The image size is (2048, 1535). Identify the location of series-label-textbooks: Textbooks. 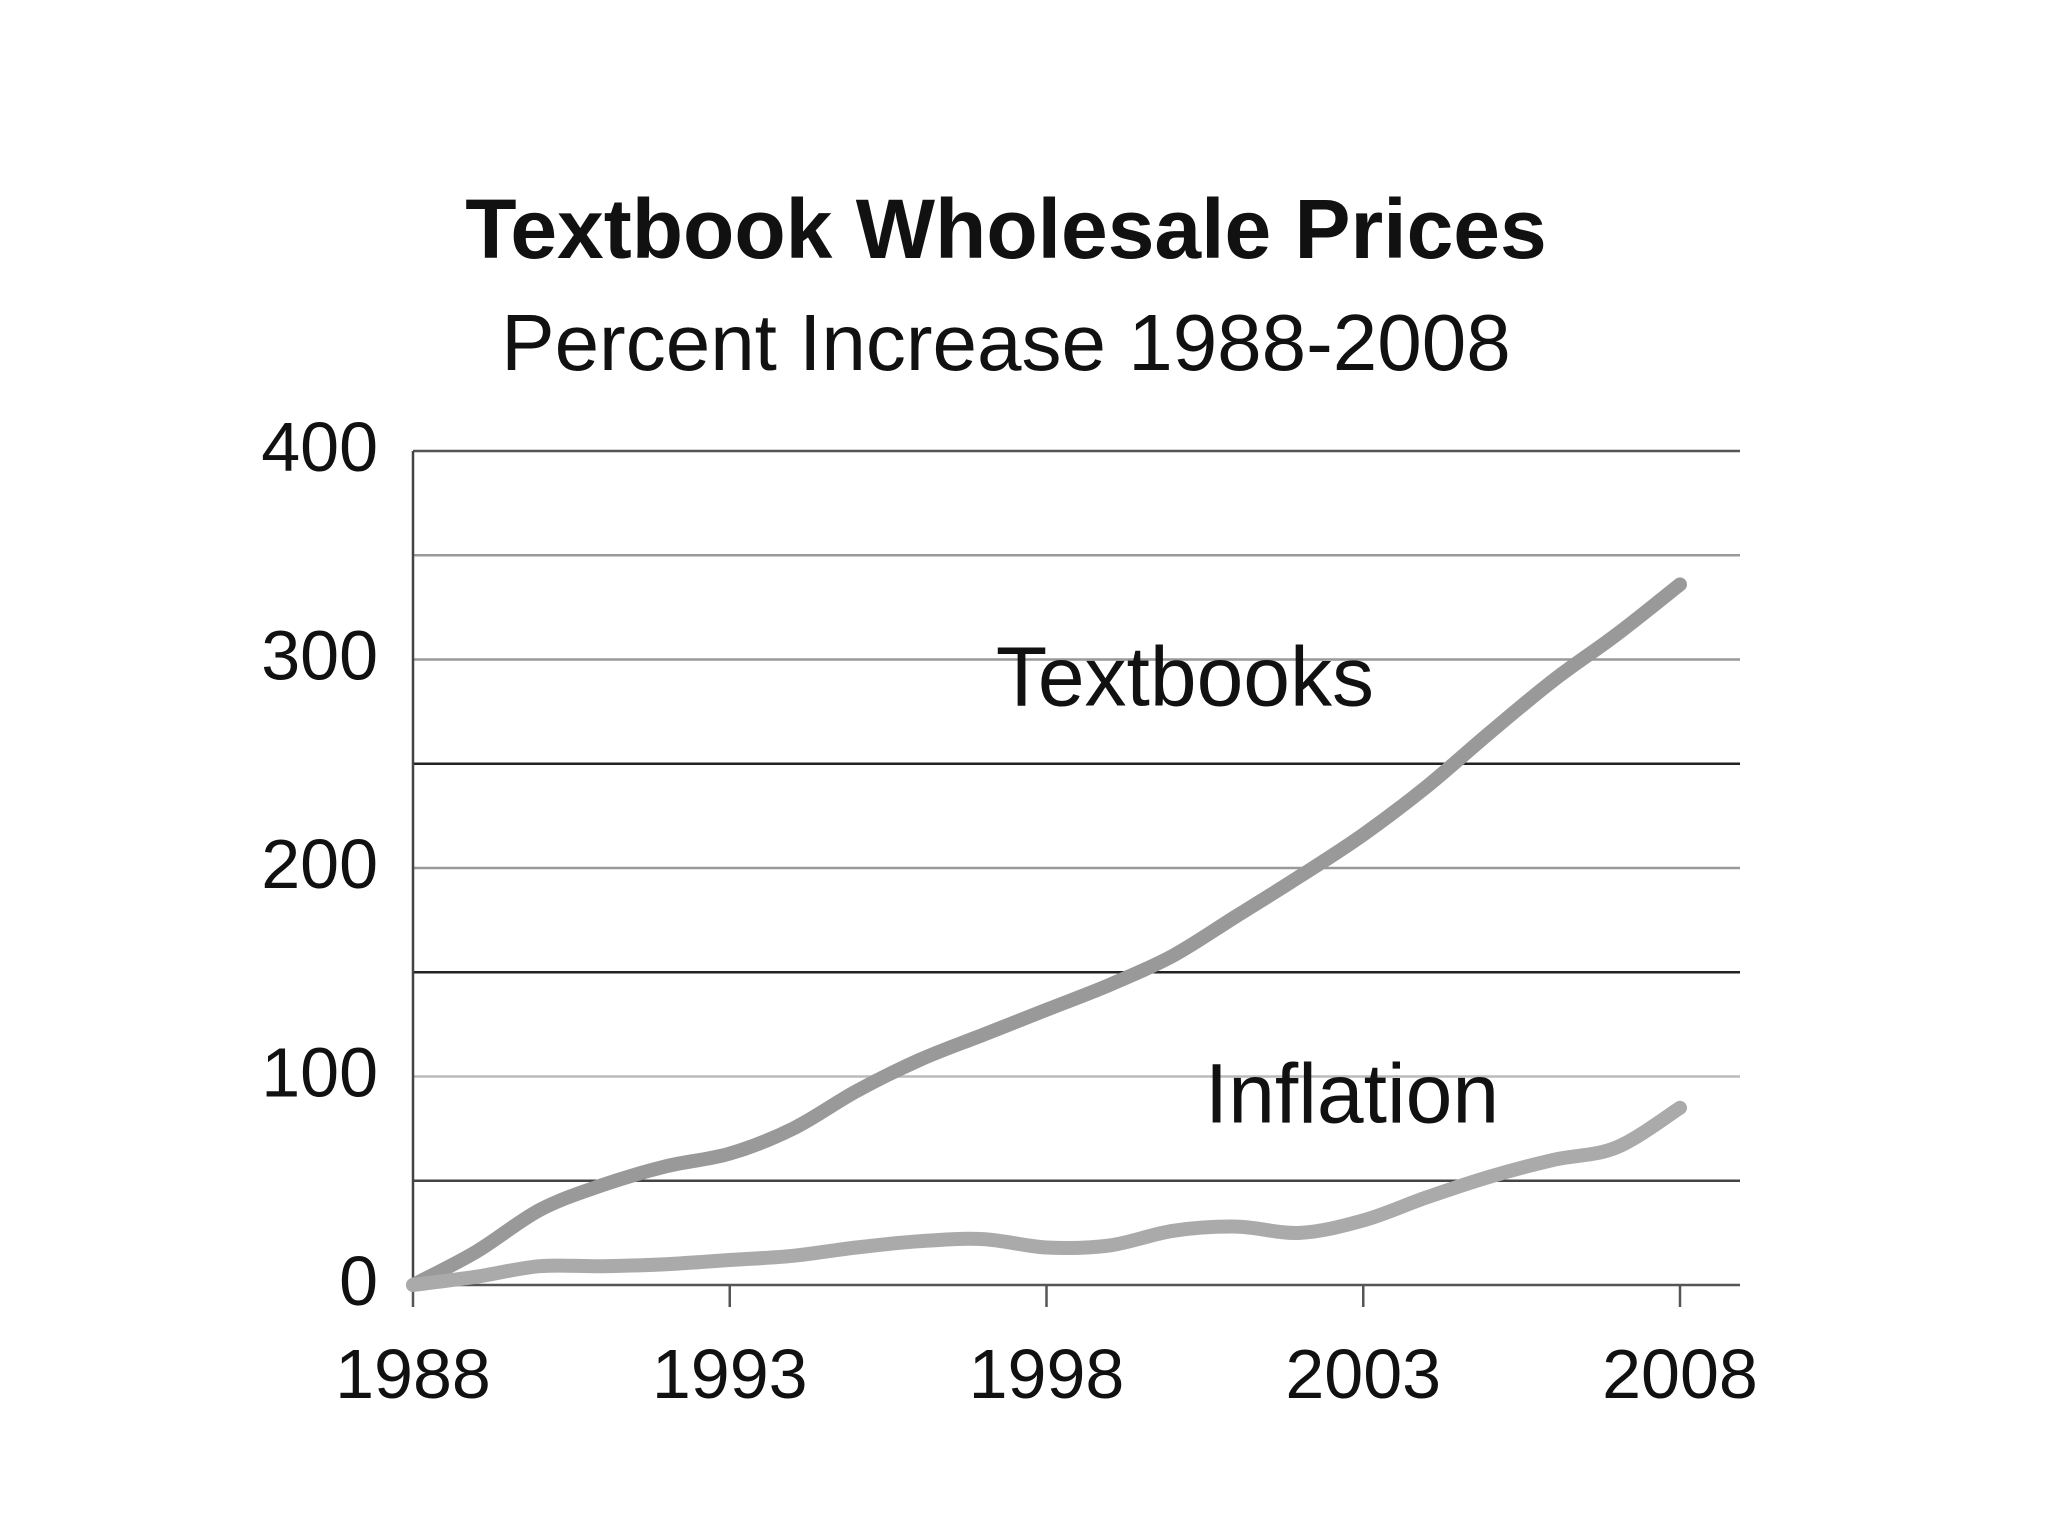
(1185, 676).